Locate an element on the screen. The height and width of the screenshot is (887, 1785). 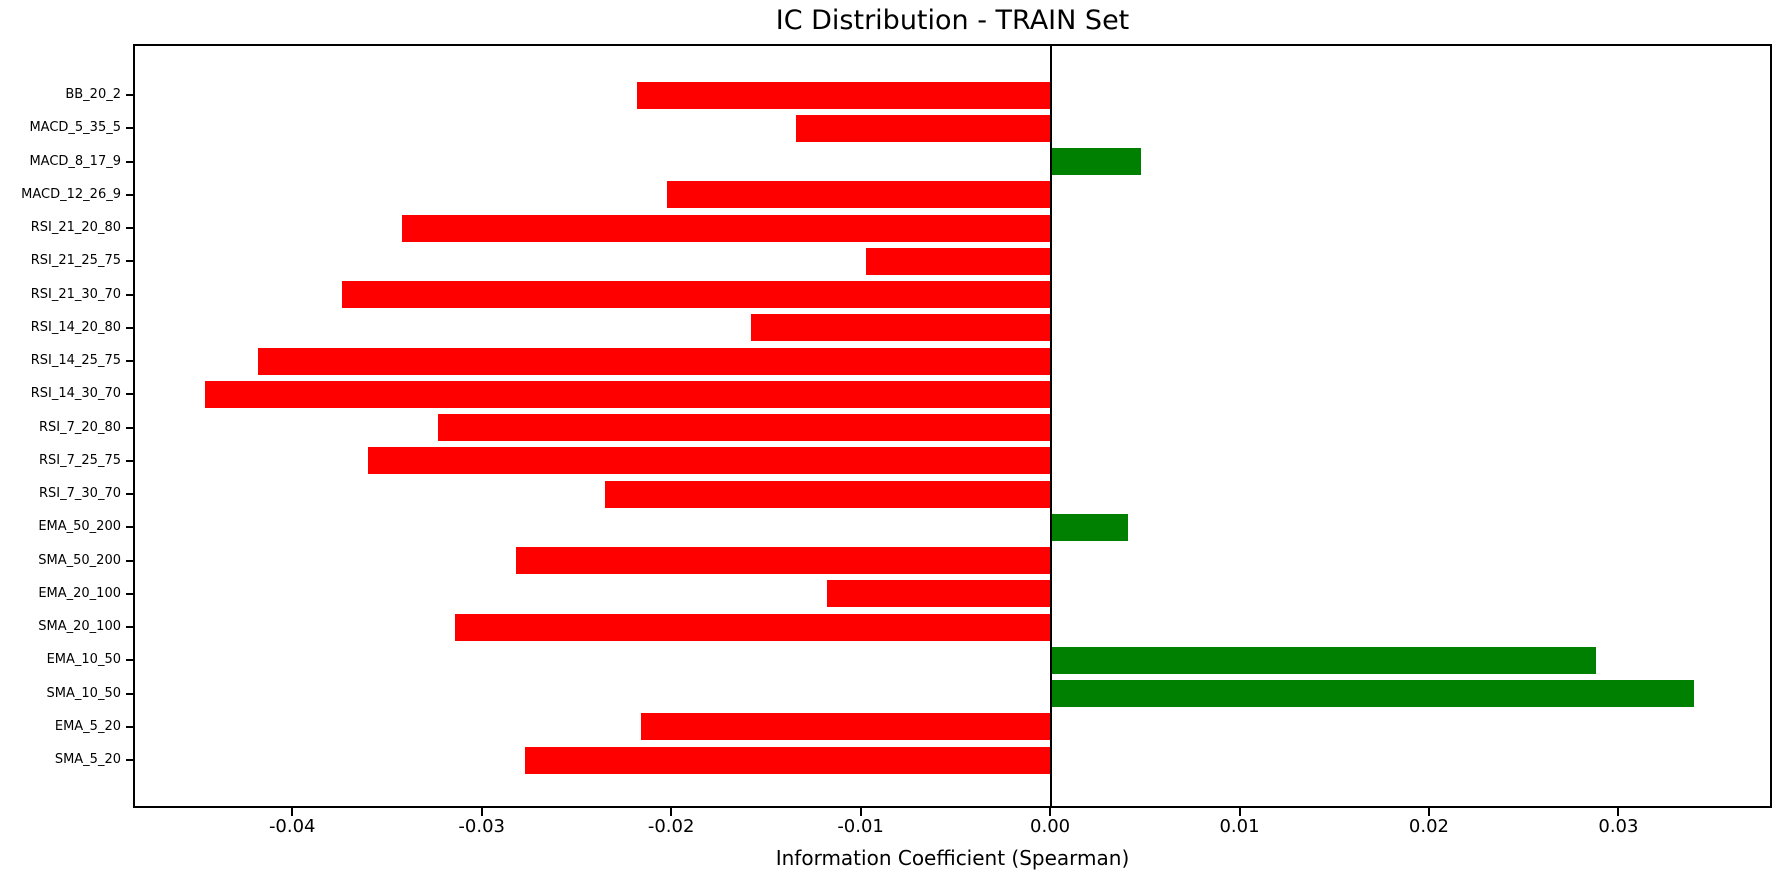
y-tick-label-RSI_21_20_80: RSI_21_20_80 is located at coordinates (75, 227).